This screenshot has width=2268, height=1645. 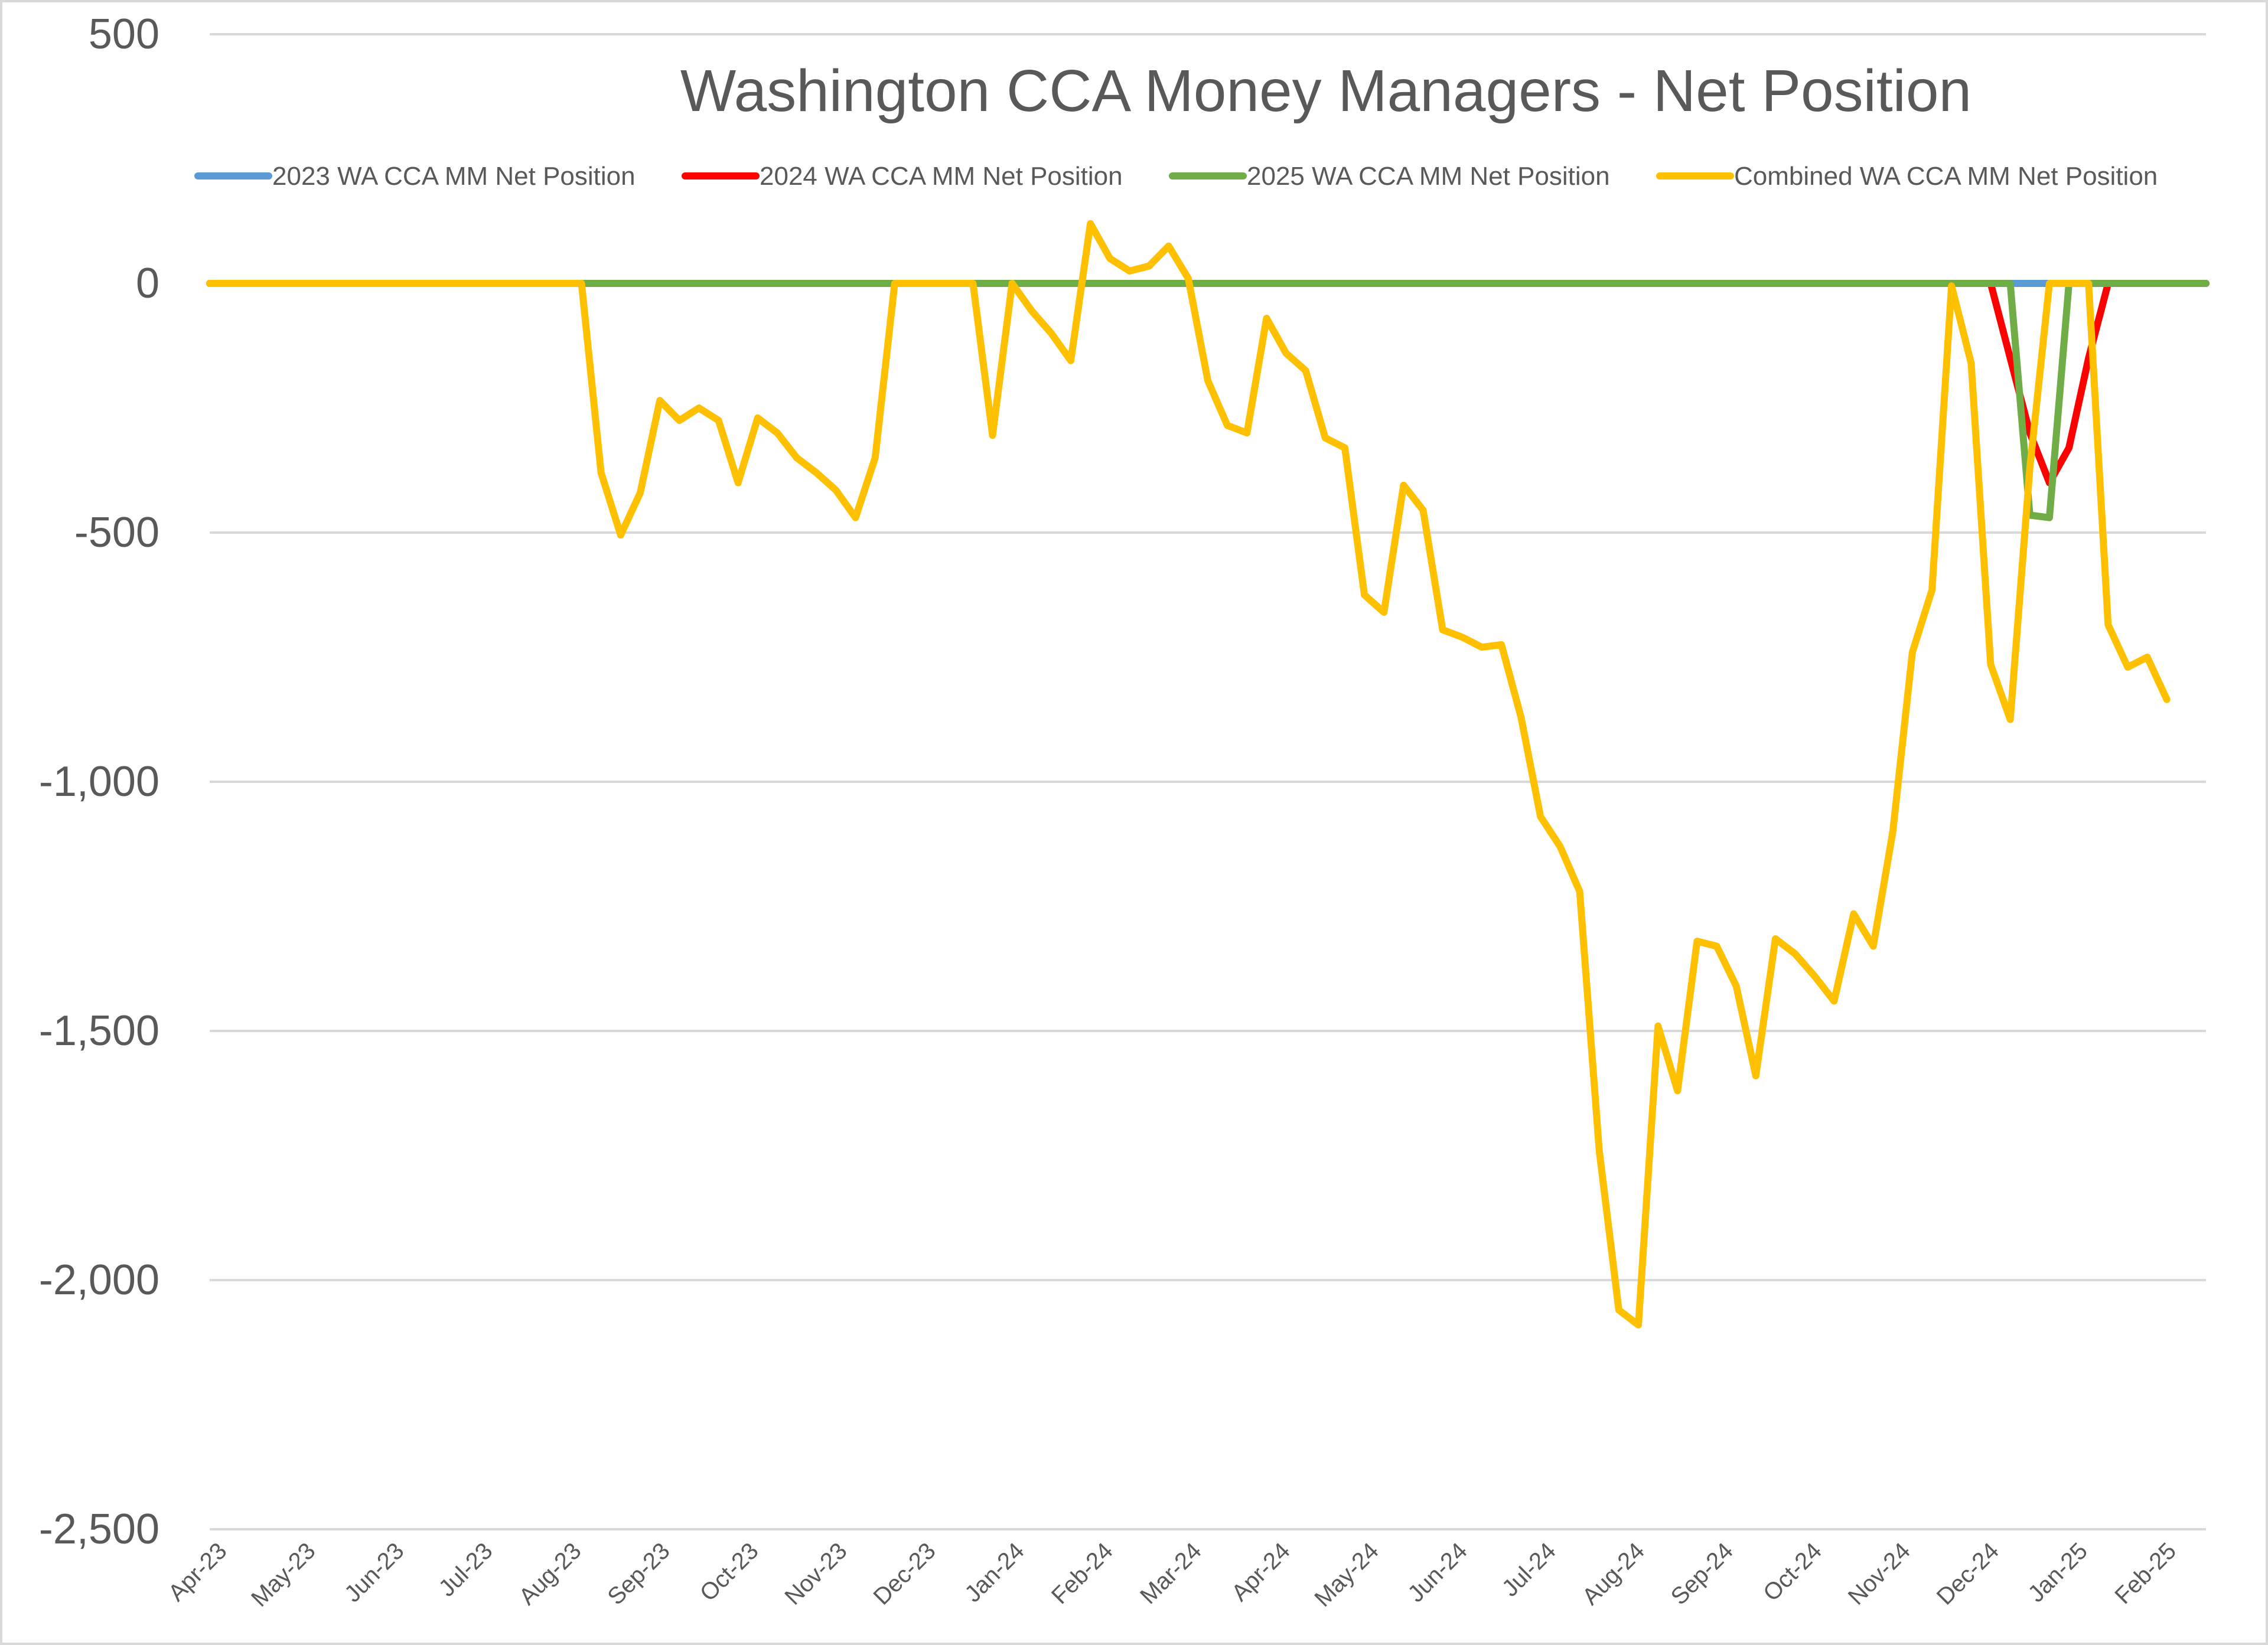 What do you see at coordinates (99, 1031) in the screenshot?
I see `y-tick-label: -1,500` at bounding box center [99, 1031].